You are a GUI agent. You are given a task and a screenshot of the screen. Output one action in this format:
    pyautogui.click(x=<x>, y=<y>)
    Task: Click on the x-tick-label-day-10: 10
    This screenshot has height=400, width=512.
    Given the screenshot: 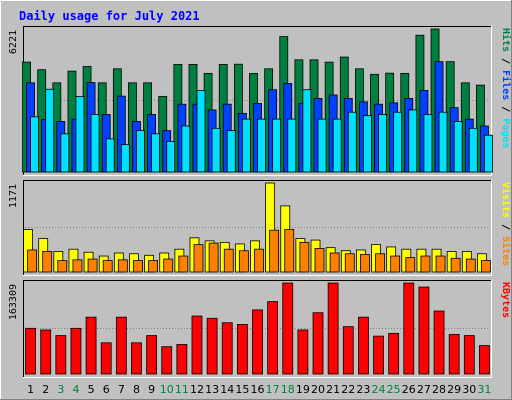 What is the action you would take?
    pyautogui.click(x=167, y=389)
    